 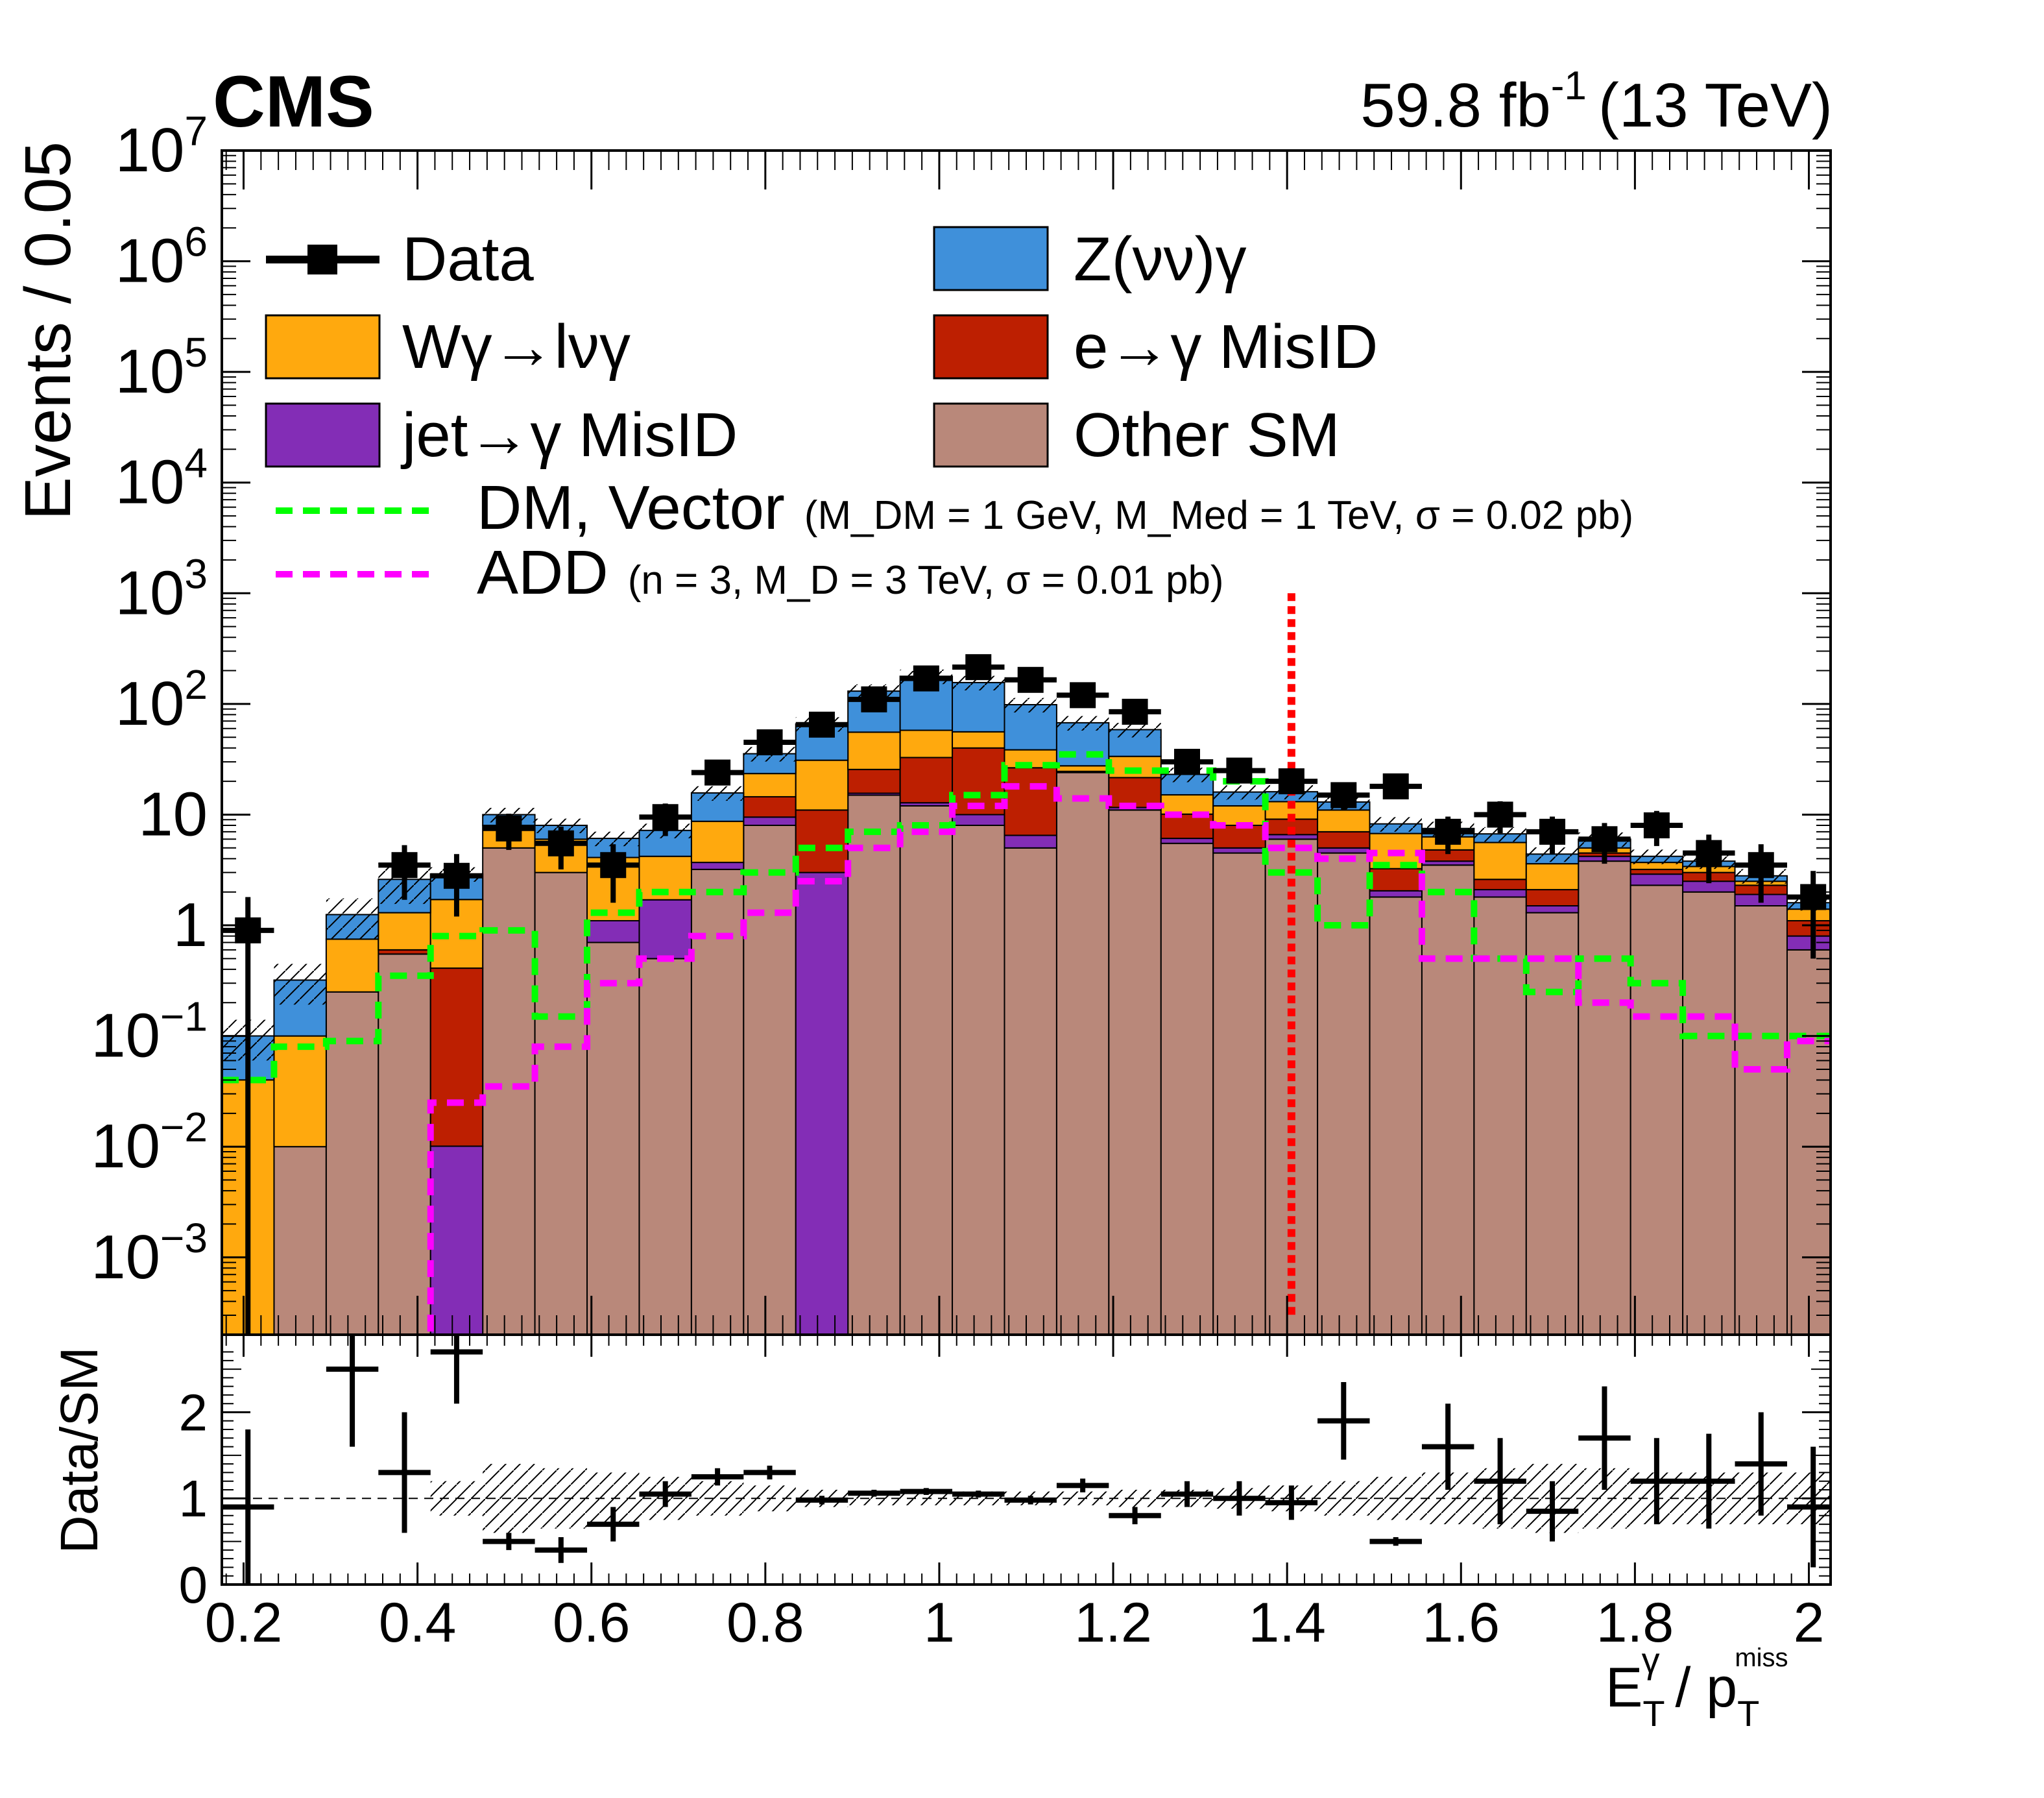 What do you see at coordinates (418, 1623) in the screenshot?
I see `xtick-label: 0.4` at bounding box center [418, 1623].